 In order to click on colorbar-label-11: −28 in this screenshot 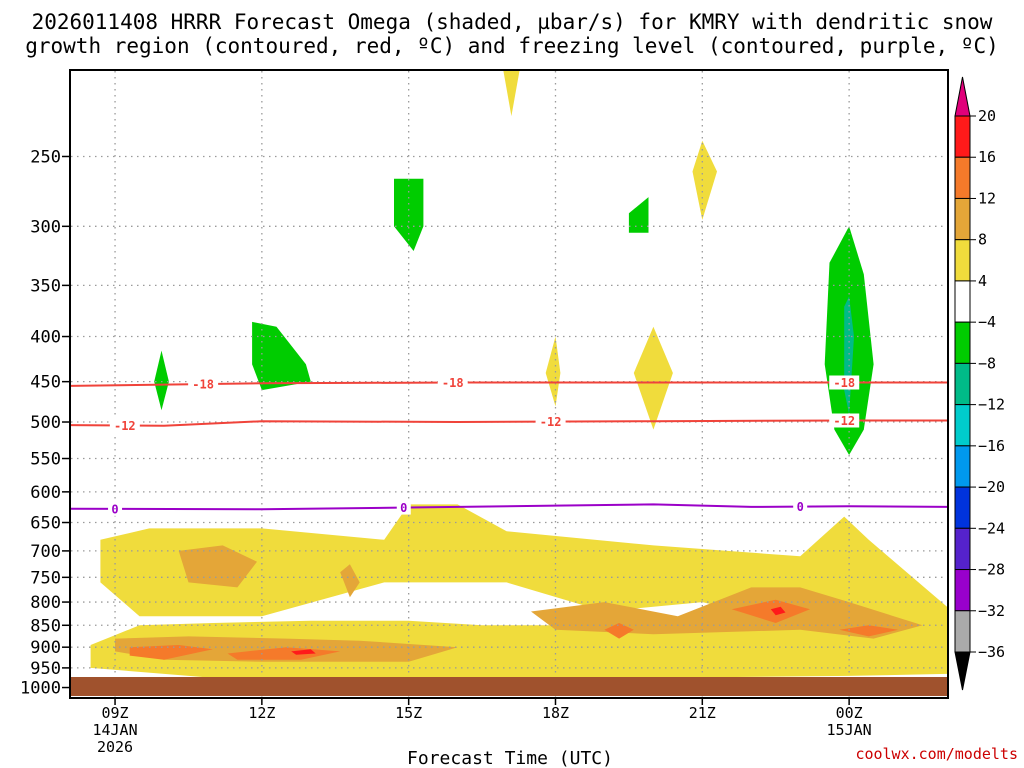, I will do `click(991, 570)`.